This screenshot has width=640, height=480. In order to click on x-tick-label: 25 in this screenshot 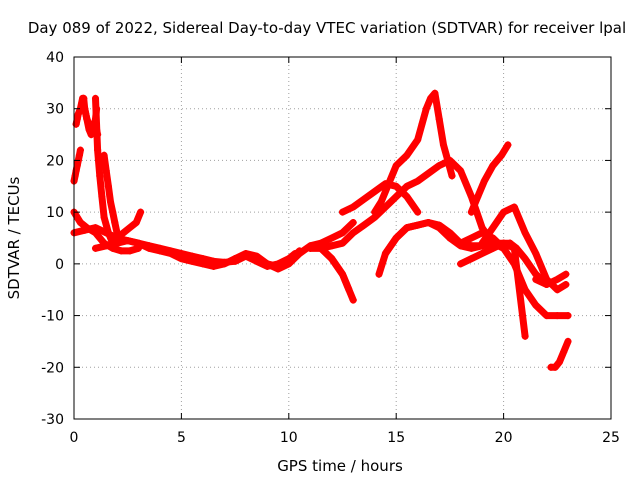, I will do `click(611, 438)`.